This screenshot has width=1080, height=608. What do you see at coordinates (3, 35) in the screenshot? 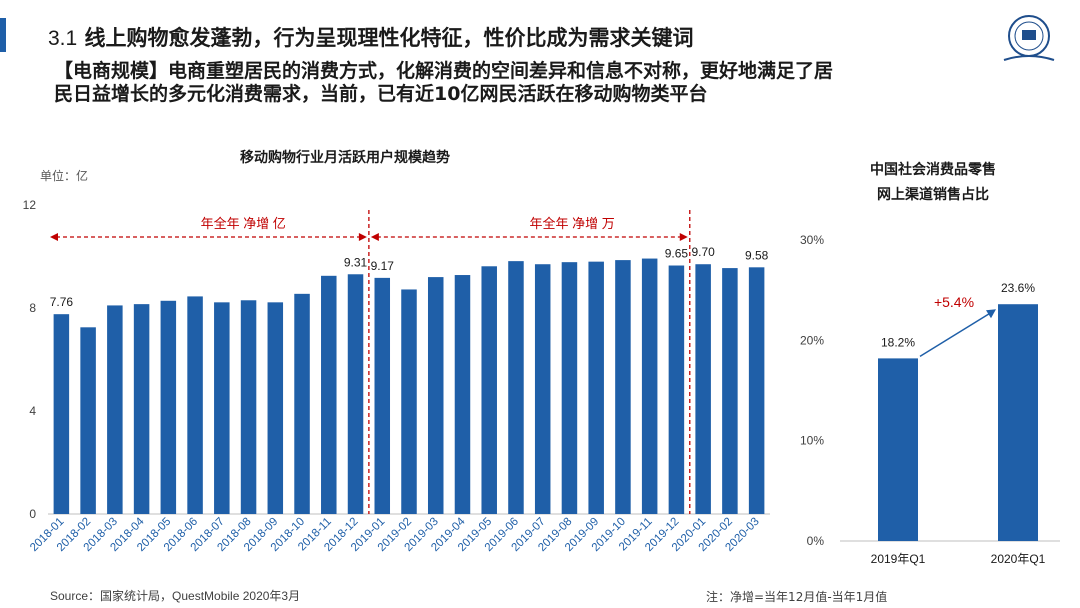
I see `title-accent-bar` at bounding box center [3, 35].